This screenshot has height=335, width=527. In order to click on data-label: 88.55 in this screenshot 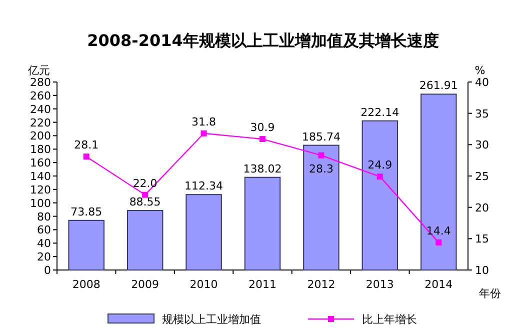, I will do `click(145, 202)`.